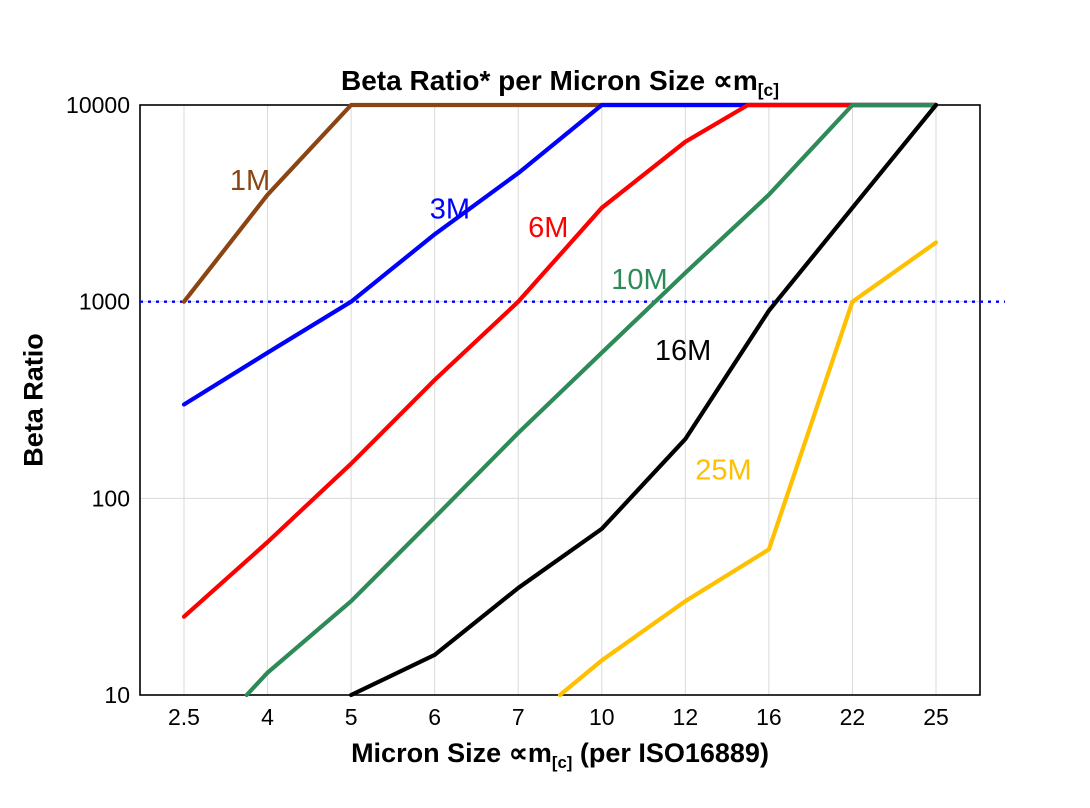 Image resolution: width=1090 pixels, height=808 pixels. What do you see at coordinates (104, 302) in the screenshot?
I see `y-tick-label: 1000` at bounding box center [104, 302].